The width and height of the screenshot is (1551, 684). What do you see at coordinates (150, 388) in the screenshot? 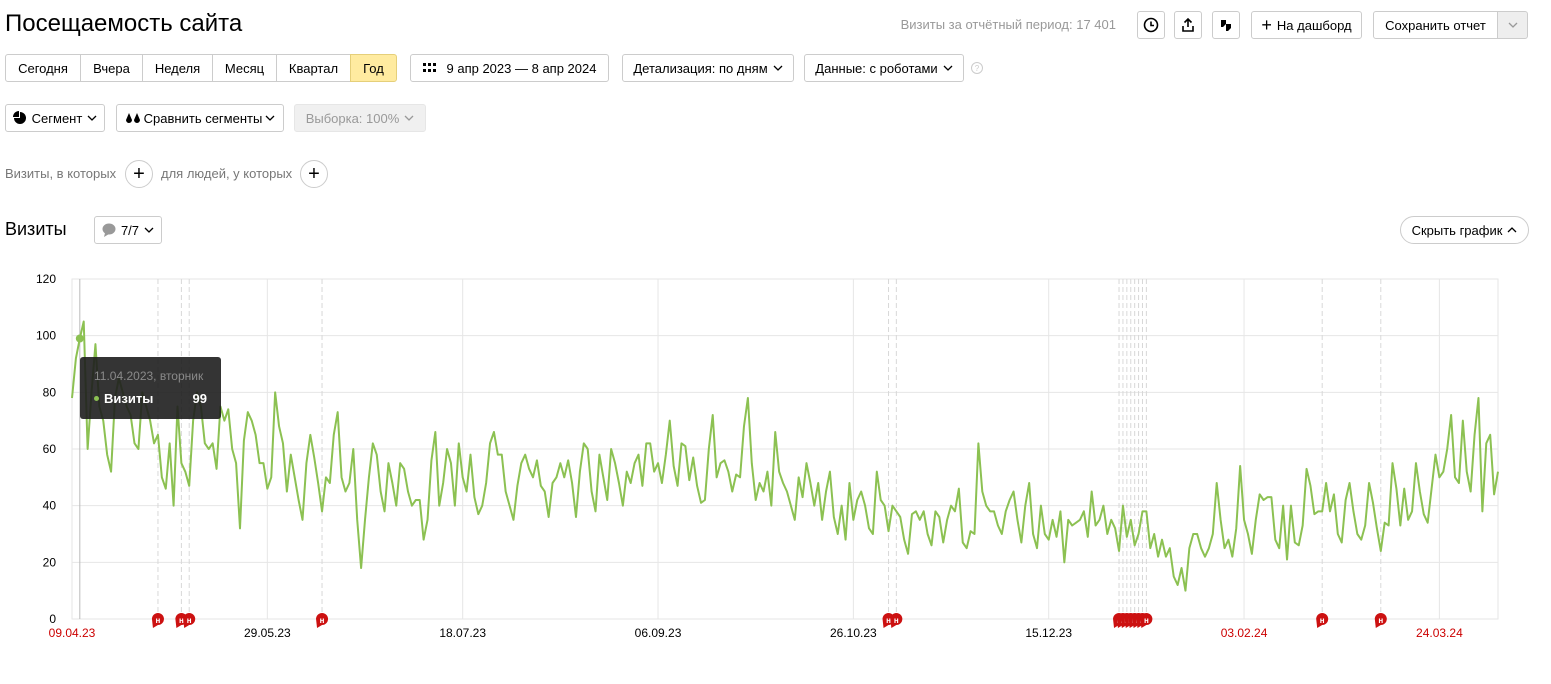
I see `tooltip: 11.04.2023, вторник Визиты 99` at bounding box center [150, 388].